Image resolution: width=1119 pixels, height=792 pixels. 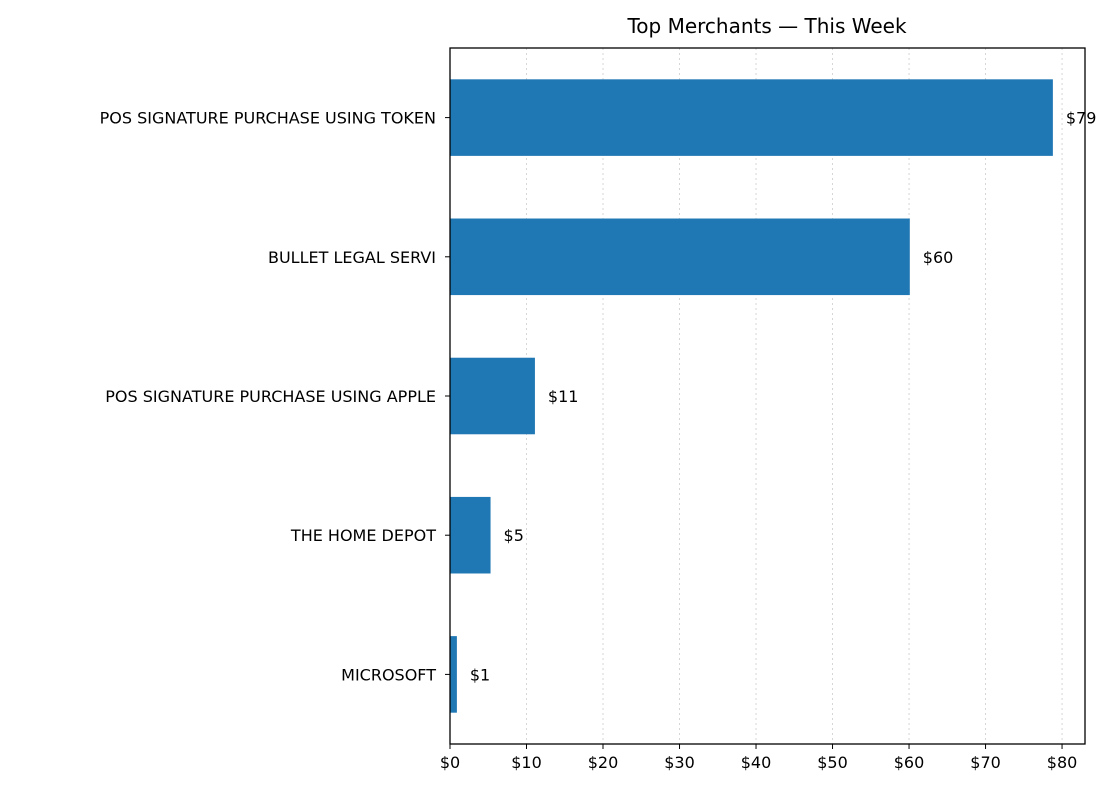 What do you see at coordinates (766, 26) in the screenshot?
I see `chart-title: Top Merchants — This Week` at bounding box center [766, 26].